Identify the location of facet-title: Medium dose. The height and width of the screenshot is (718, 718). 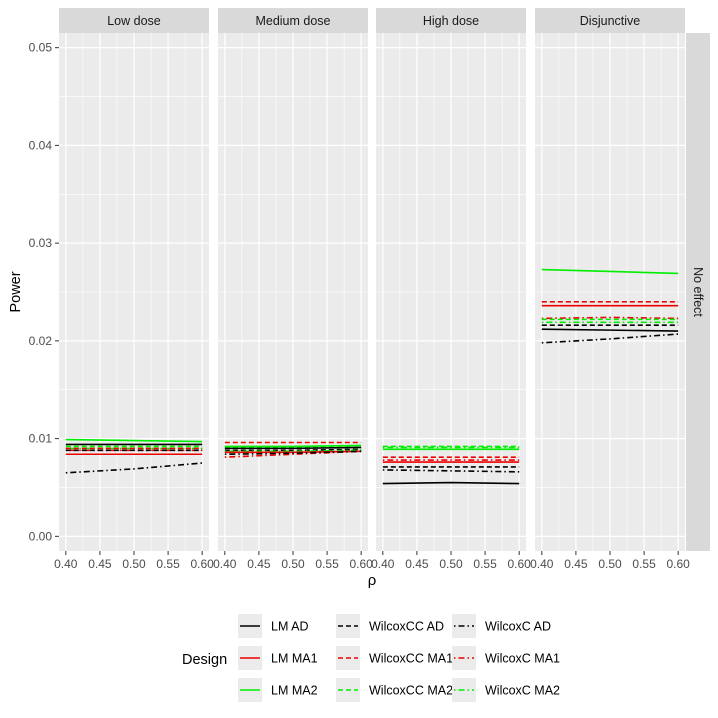
(292, 21).